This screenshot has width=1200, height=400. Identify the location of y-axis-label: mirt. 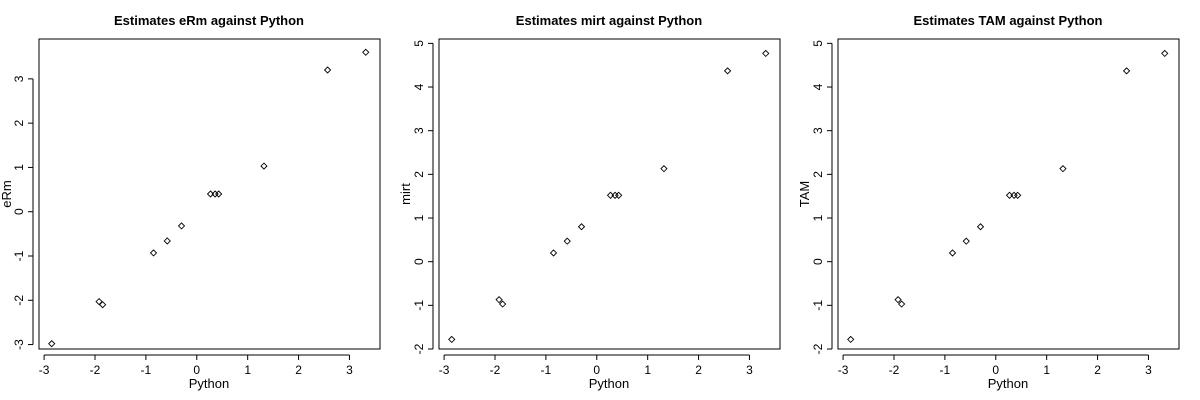
(405, 194).